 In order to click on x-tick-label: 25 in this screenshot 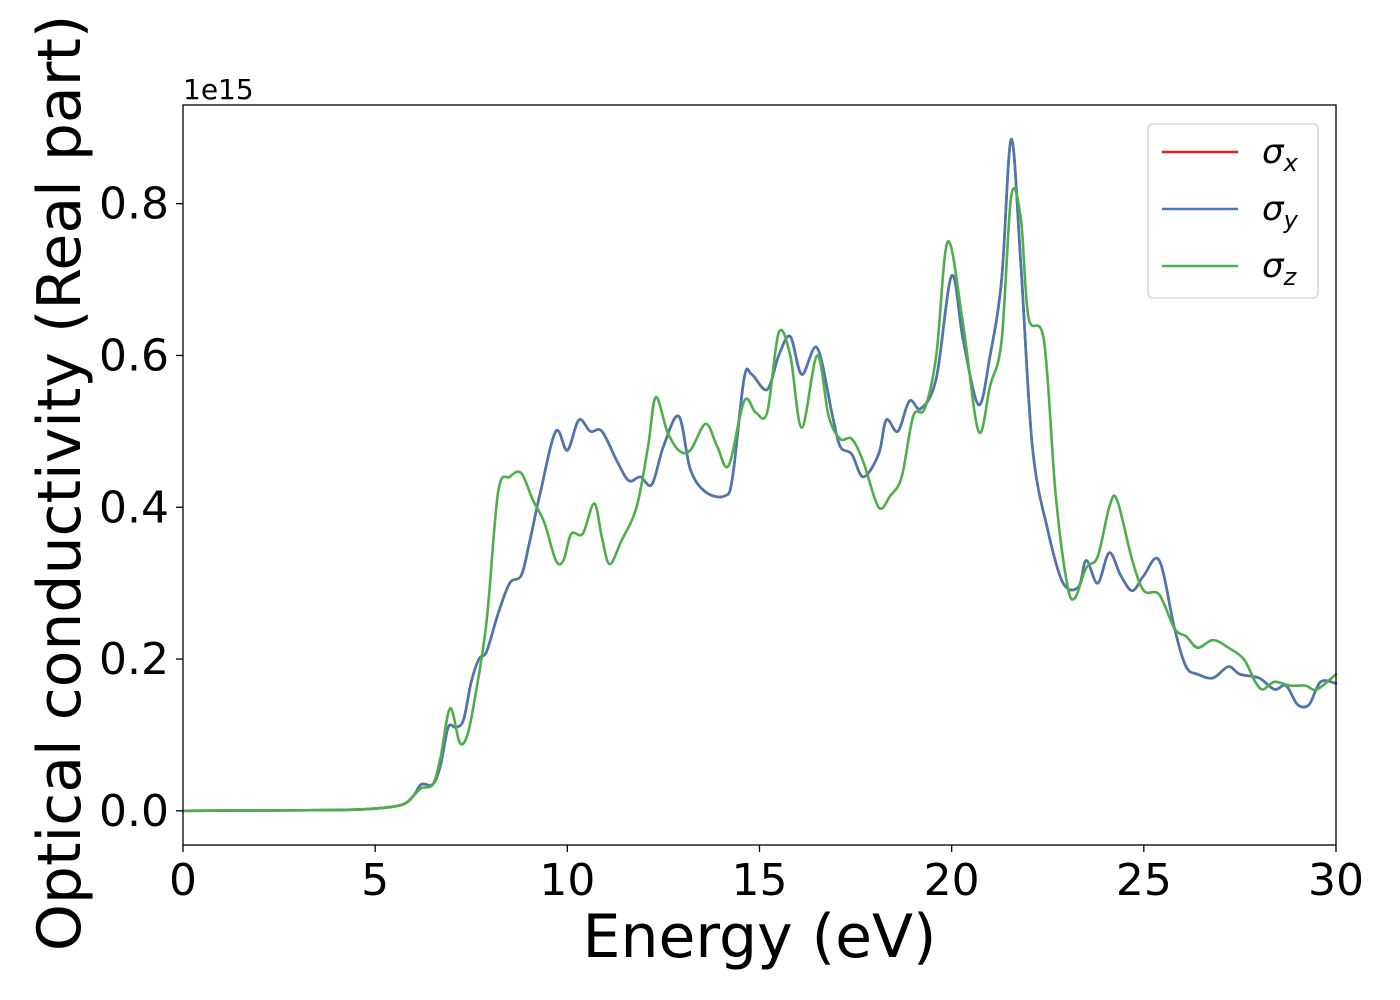, I will do `click(1144, 880)`.